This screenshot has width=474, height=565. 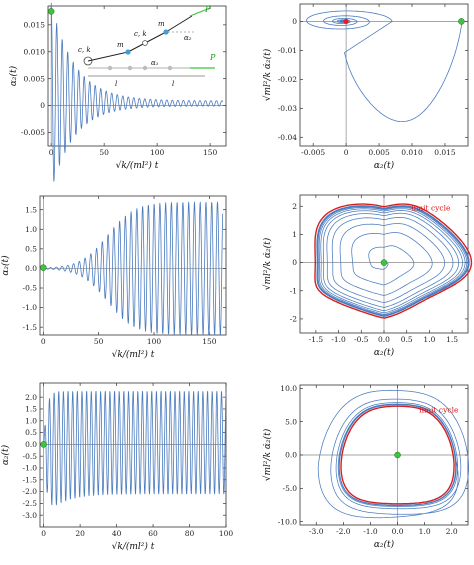 What do you see at coordinates (117, 533) in the screenshot?
I see `x-tick-label: 40` at bounding box center [117, 533].